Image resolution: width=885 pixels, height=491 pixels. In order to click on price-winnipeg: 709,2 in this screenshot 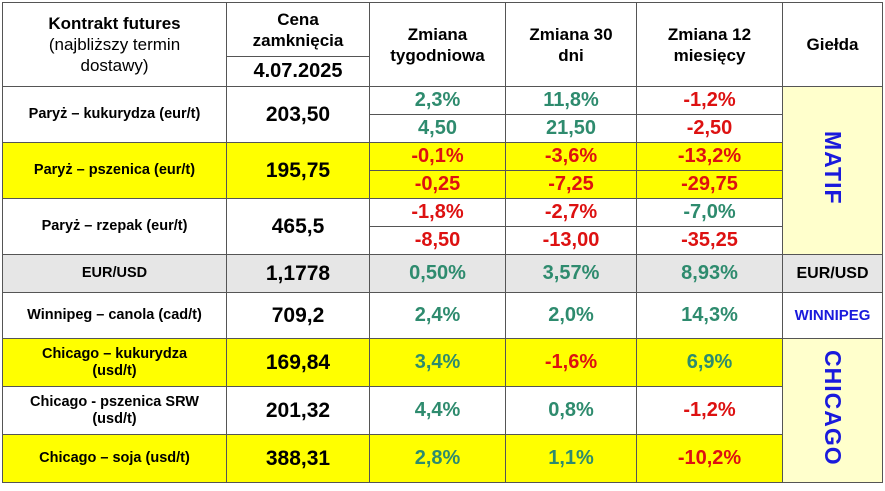, I will do `click(298, 315)`.